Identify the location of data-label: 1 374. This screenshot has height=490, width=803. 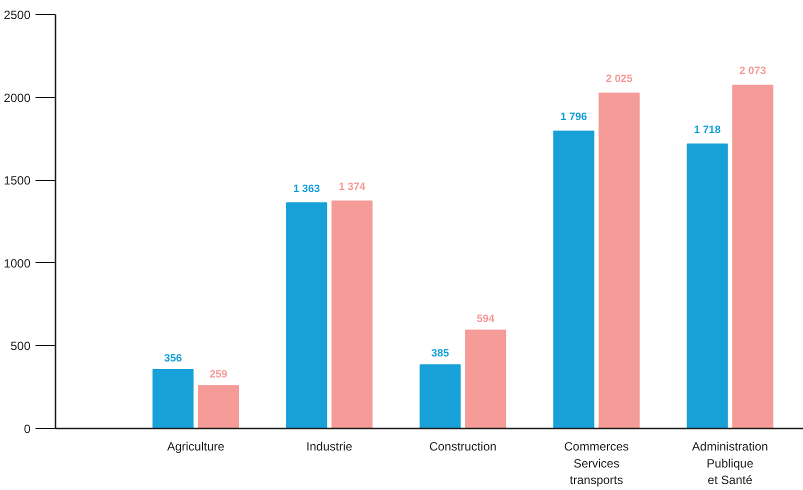
(352, 186).